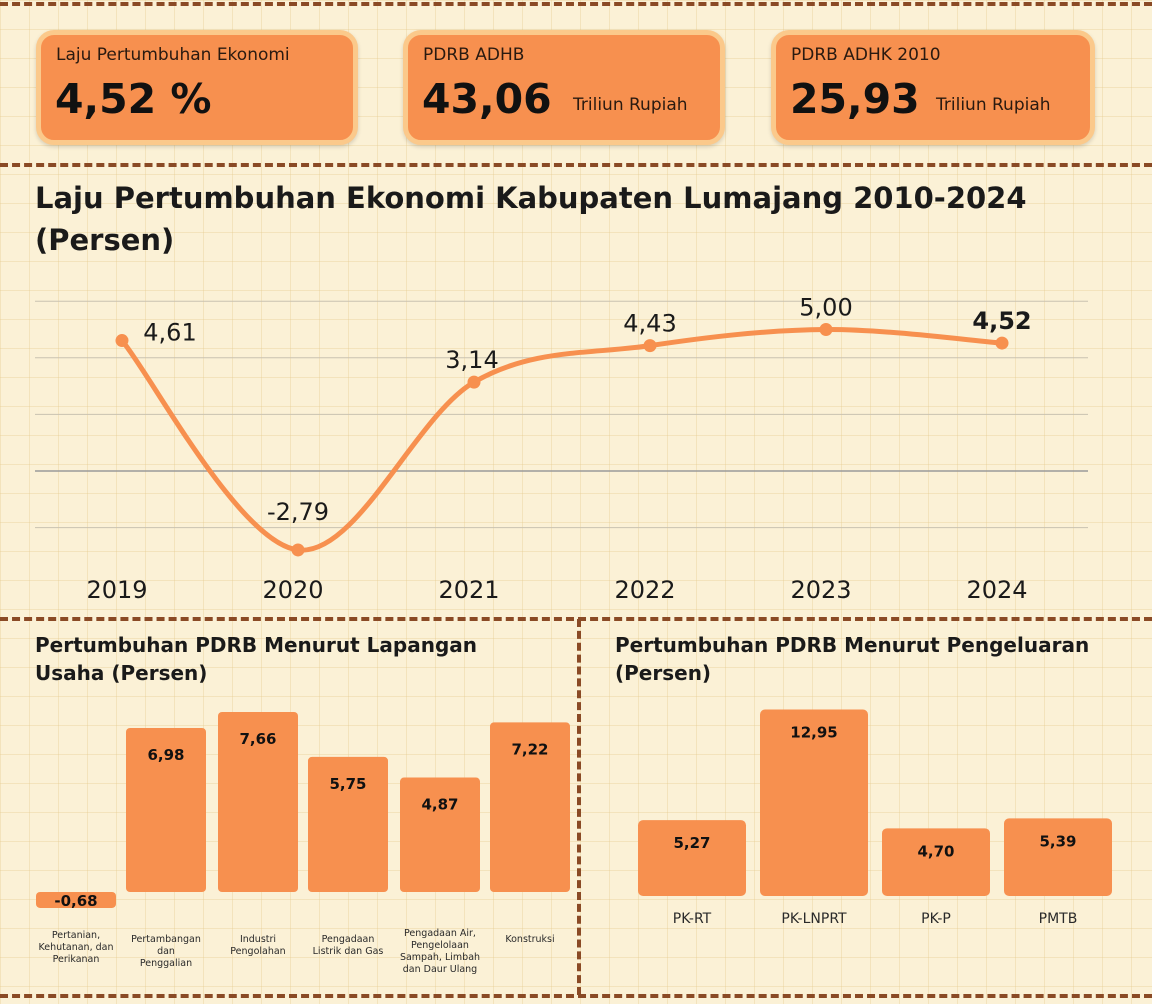 This screenshot has width=1152, height=1004. I want to click on x-tick-label: Pengolahan, so click(257, 951).